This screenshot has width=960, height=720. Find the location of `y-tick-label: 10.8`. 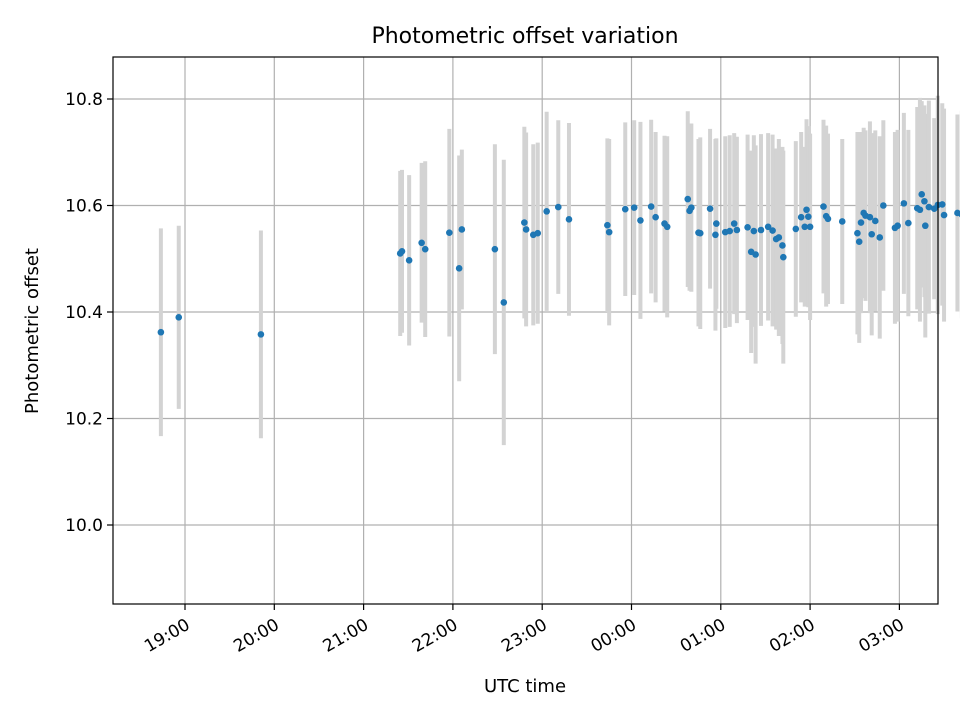

y-tick-label: 10.8 is located at coordinates (84, 100).